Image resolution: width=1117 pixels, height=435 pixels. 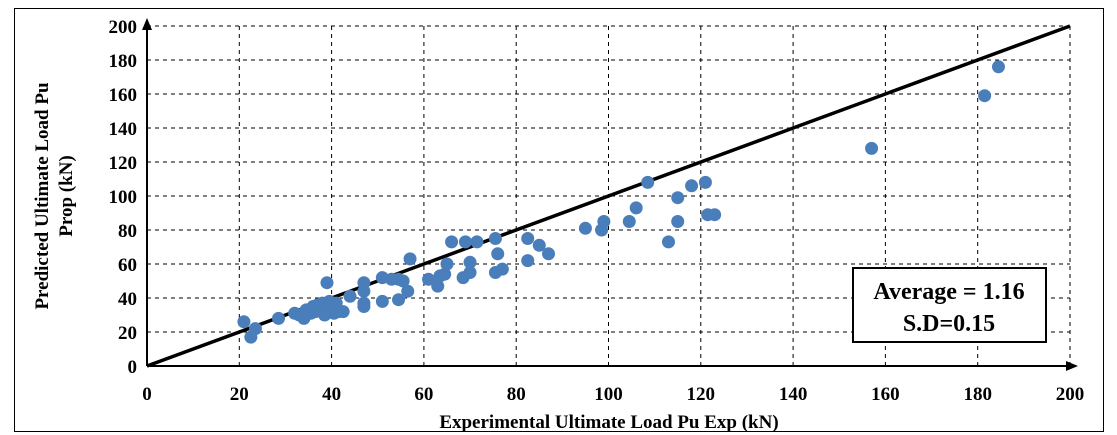 What do you see at coordinates (123, 129) in the screenshot?
I see `y-tick-label: 140` at bounding box center [123, 129].